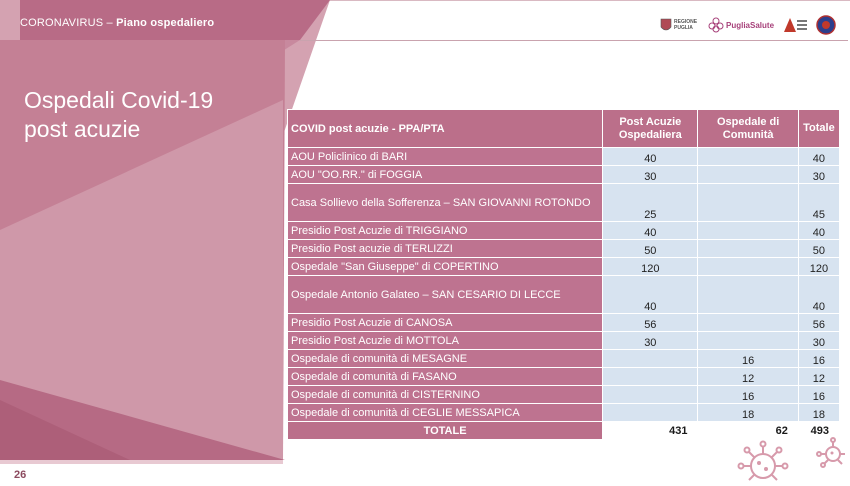 The height and width of the screenshot is (486, 850). Describe the element at coordinates (819, 430) in the screenshot. I see `total-tot: 493` at that location.